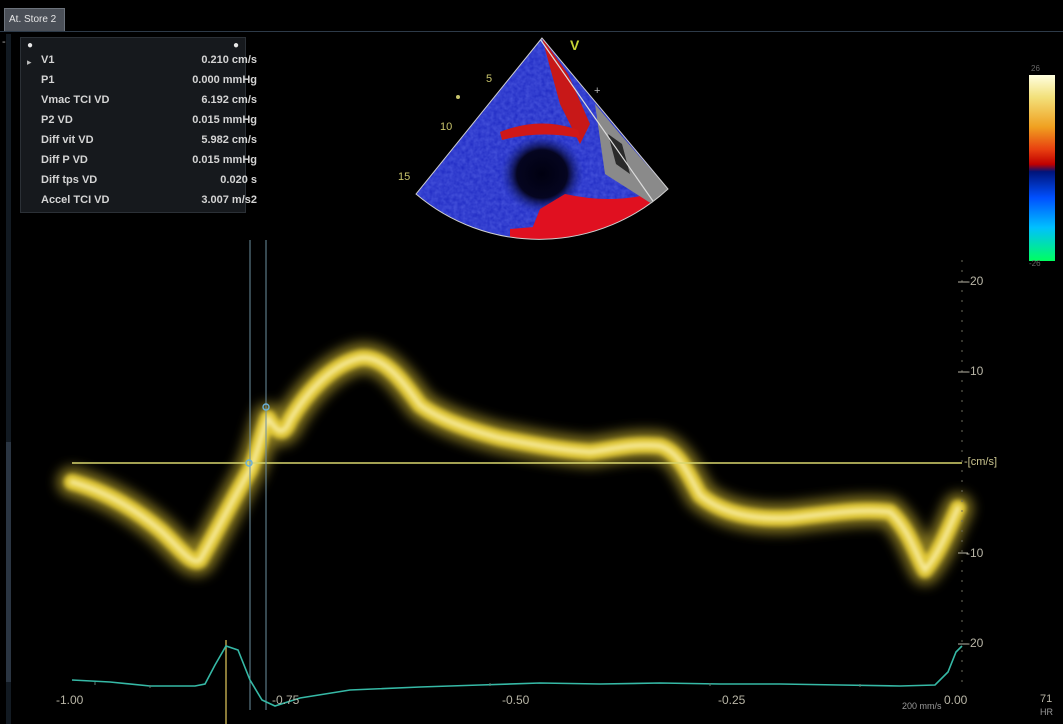 This screenshot has height=724, width=1063. What do you see at coordinates (48, 60) in the screenshot?
I see `measurement-label: V1` at bounding box center [48, 60].